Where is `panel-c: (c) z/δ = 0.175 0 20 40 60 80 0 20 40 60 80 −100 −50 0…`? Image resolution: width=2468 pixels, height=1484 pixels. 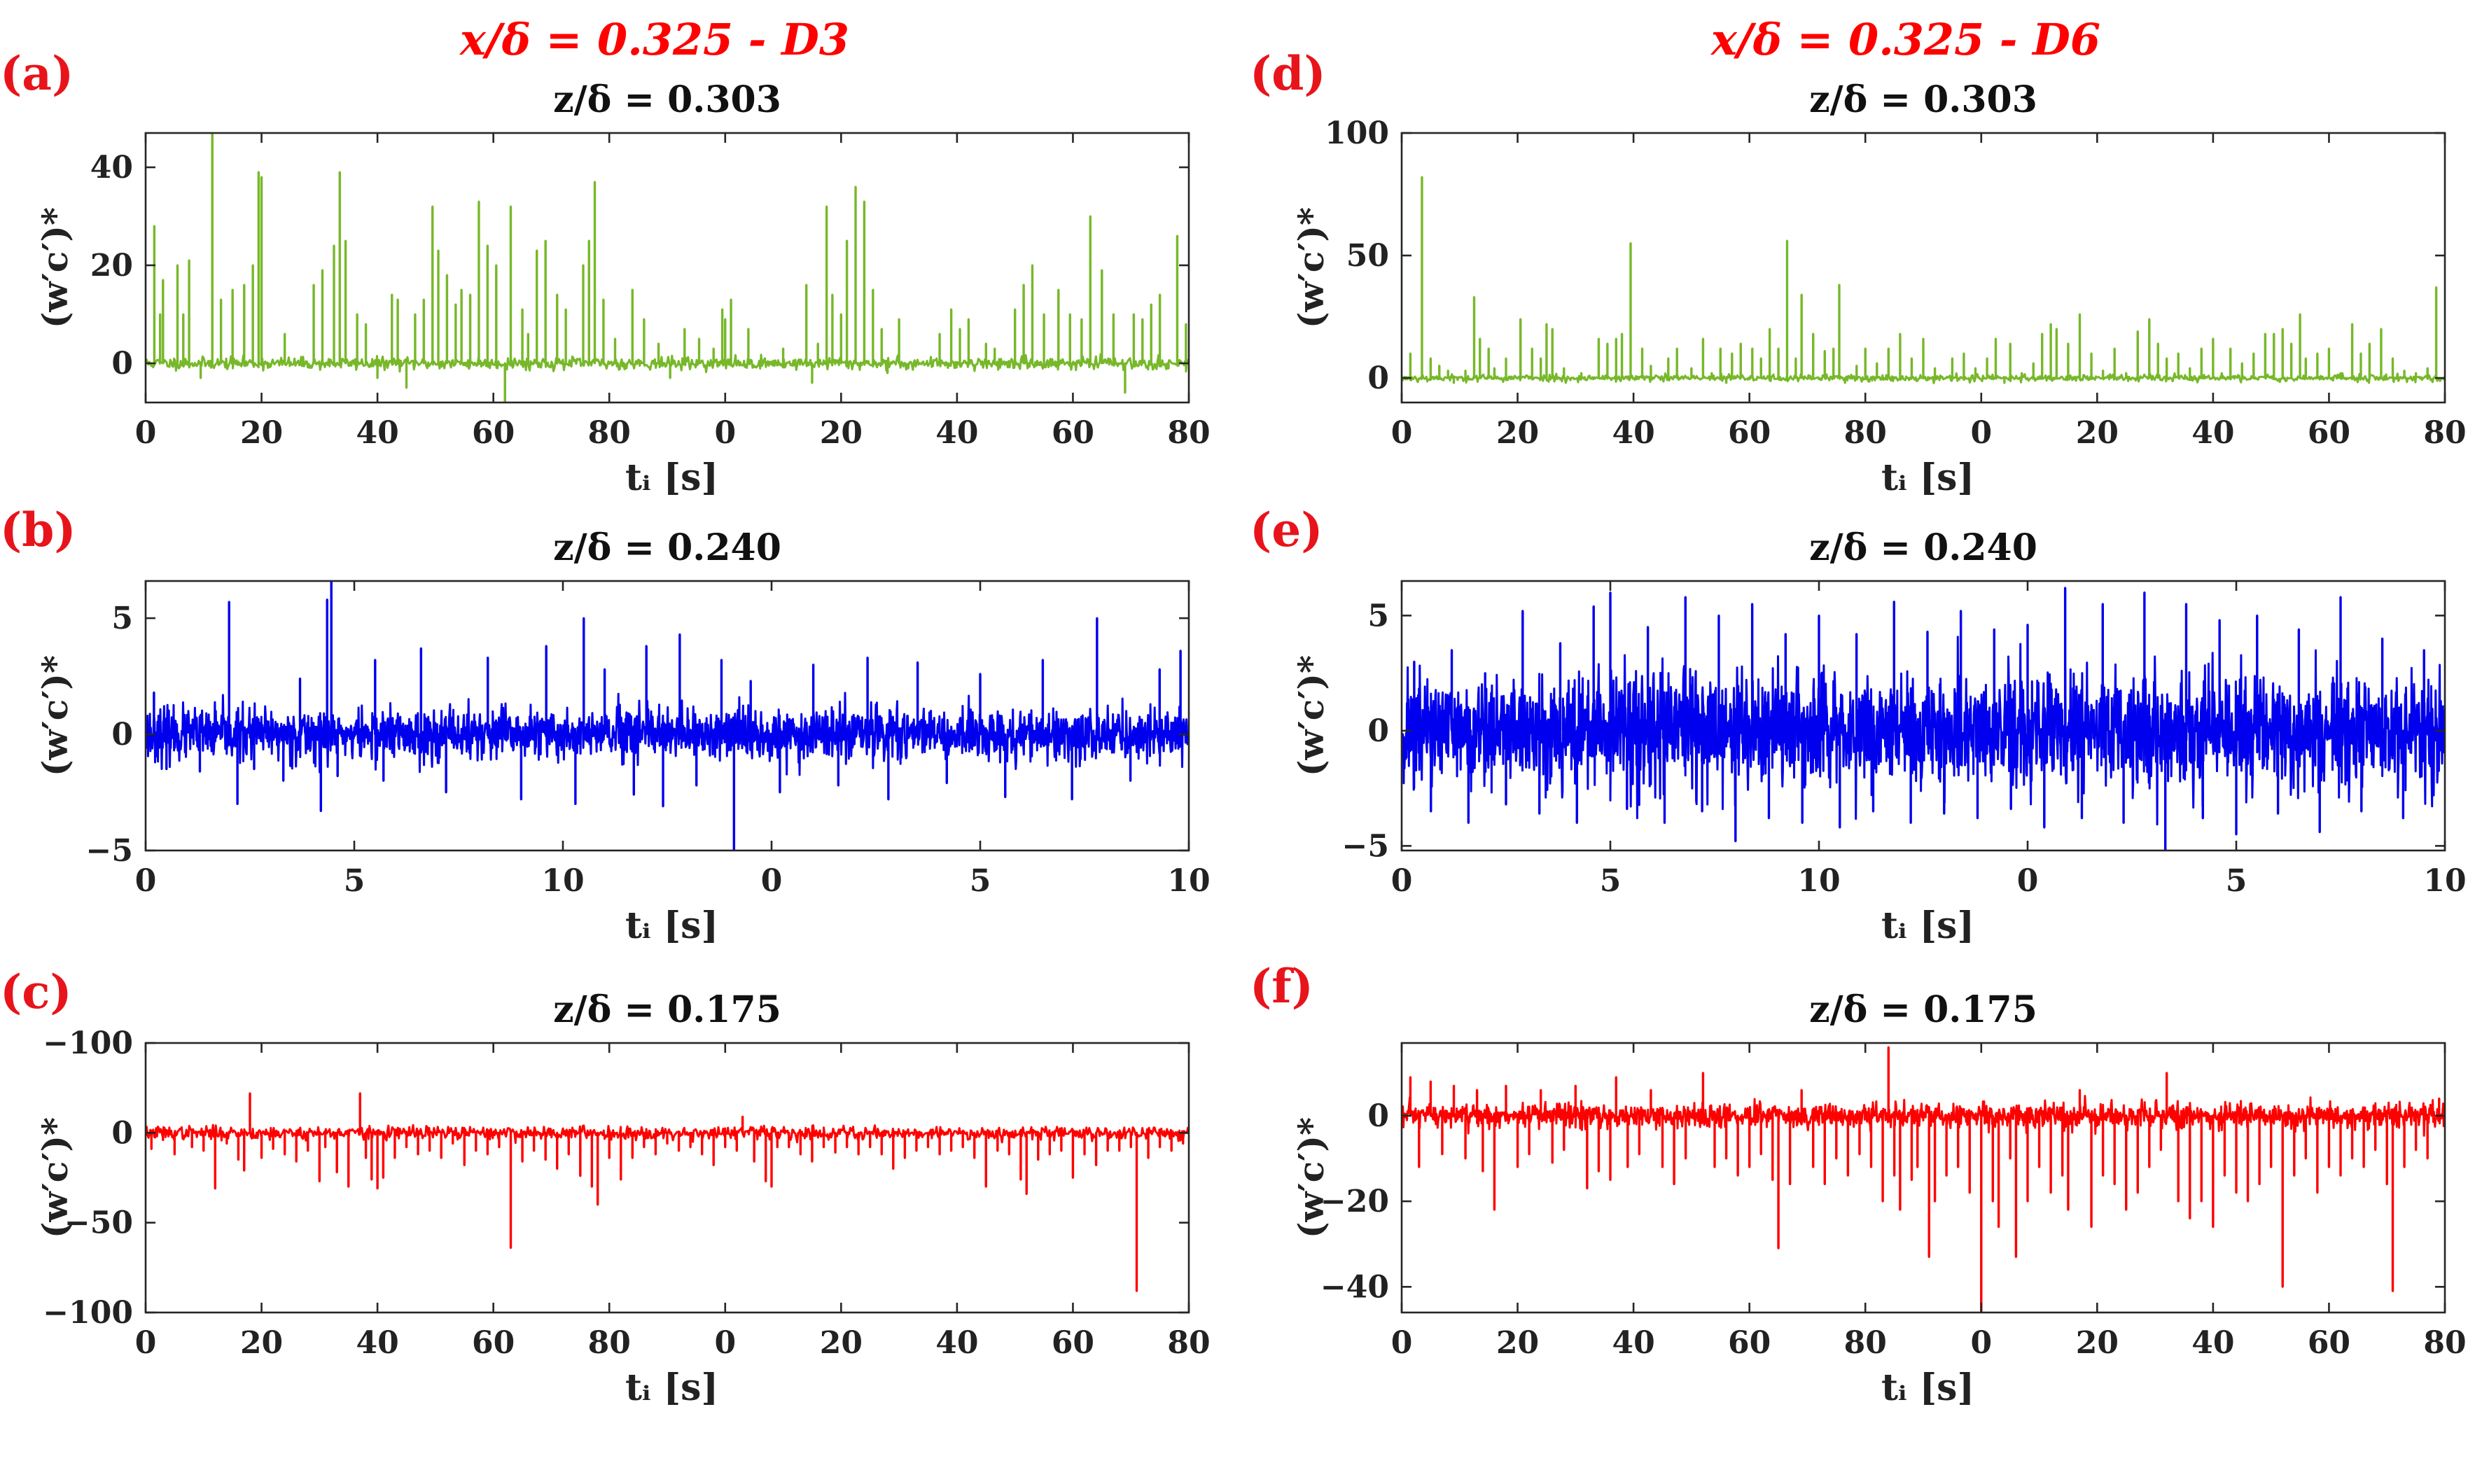
panel-c: (c) z/δ = 0.175 0 20 40 60 80 0 20 40 60 80 −100 −50 0… is located at coordinates (605, 1187).